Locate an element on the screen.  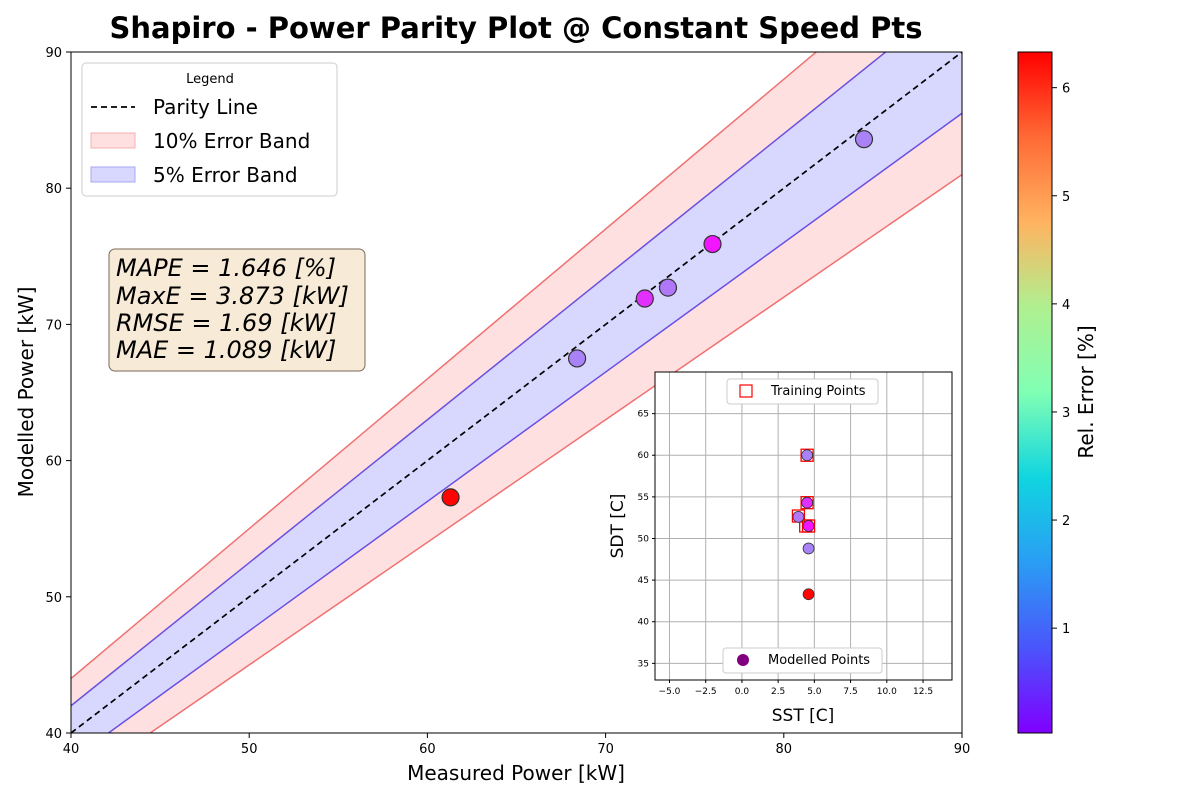
inset-y-tick-label: 50 is located at coordinates (644, 539).